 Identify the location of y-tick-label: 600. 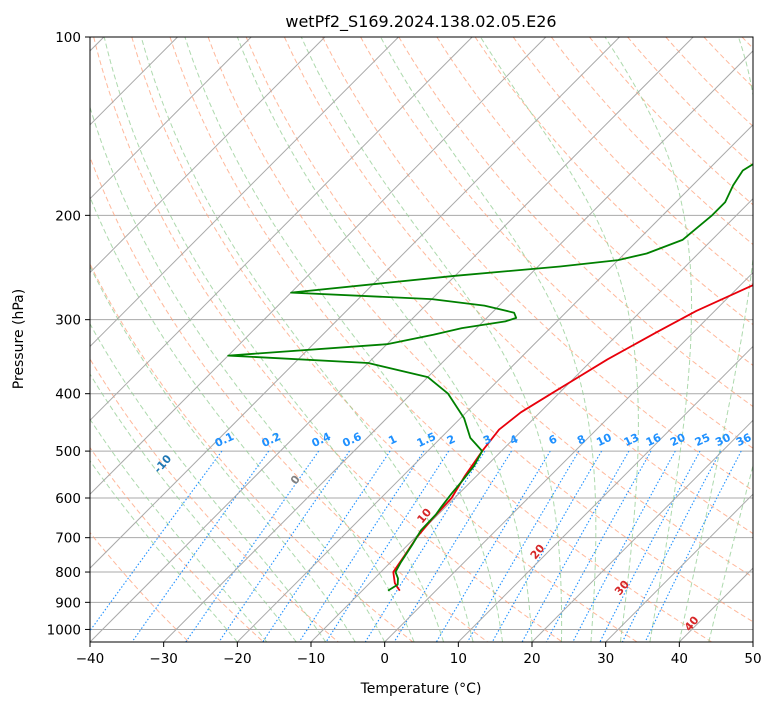
(68, 499).